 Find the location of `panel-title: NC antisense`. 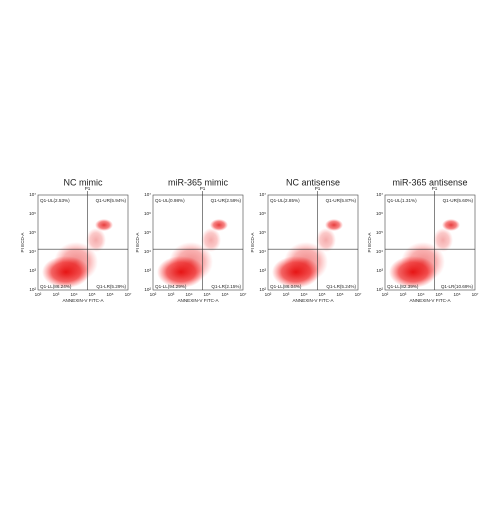

panel-title: NC antisense is located at coordinates (313, 182).